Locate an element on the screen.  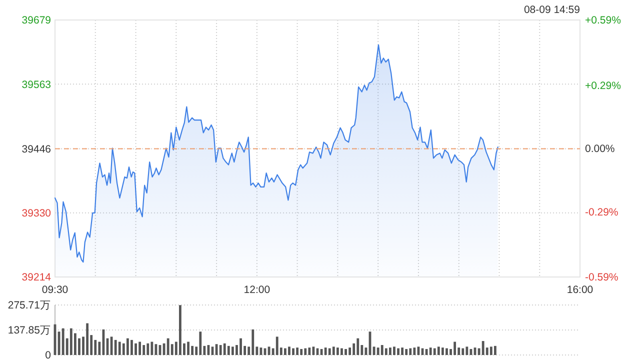
x-tick-label: 09:30 is located at coordinates (55, 290).